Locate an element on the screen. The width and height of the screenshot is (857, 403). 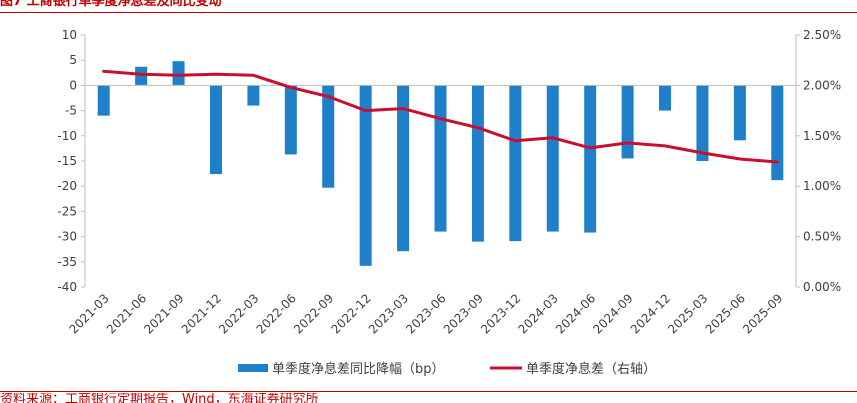
x-tick-label: 2021-06 is located at coordinates (126, 313).